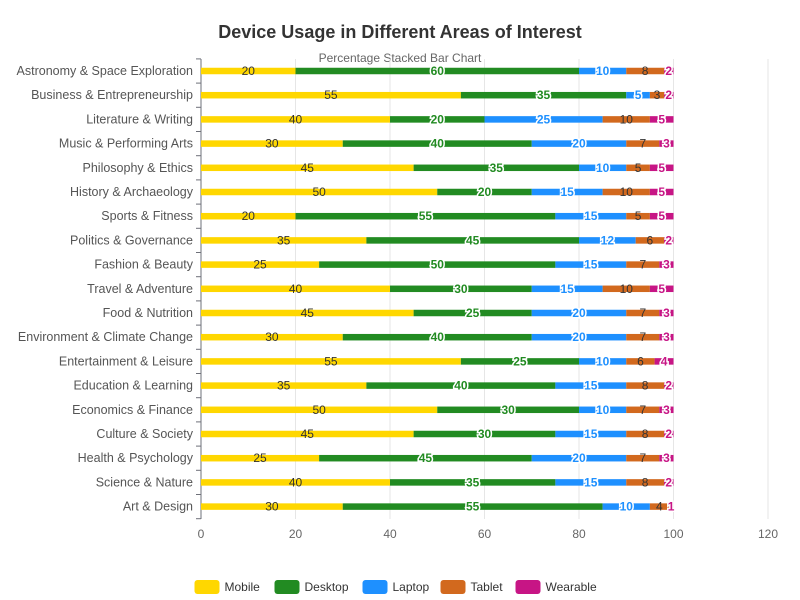 This screenshot has height=600, width=800. What do you see at coordinates (556, 587) in the screenshot?
I see `legend-item-wearable: Wearable` at bounding box center [556, 587].